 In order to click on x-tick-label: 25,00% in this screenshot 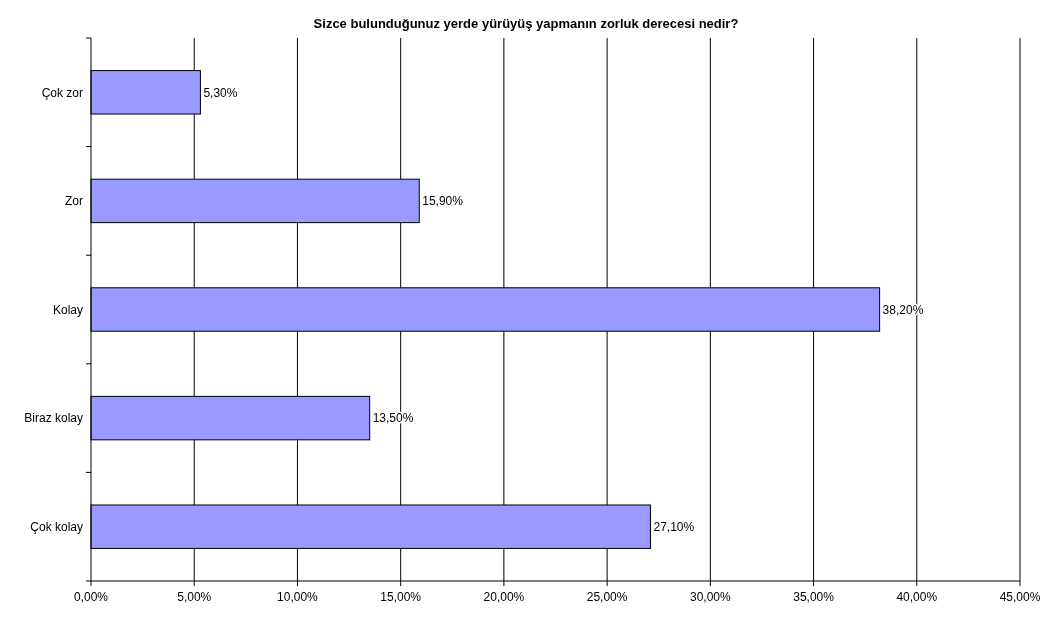, I will do `click(607, 597)`.